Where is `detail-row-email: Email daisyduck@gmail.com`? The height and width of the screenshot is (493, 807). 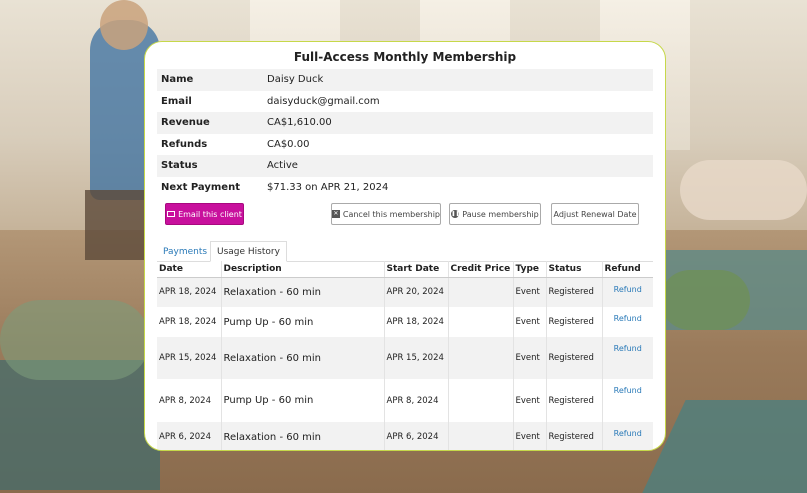 detail-row-email: Email daisyduck@gmail.com is located at coordinates (405, 102).